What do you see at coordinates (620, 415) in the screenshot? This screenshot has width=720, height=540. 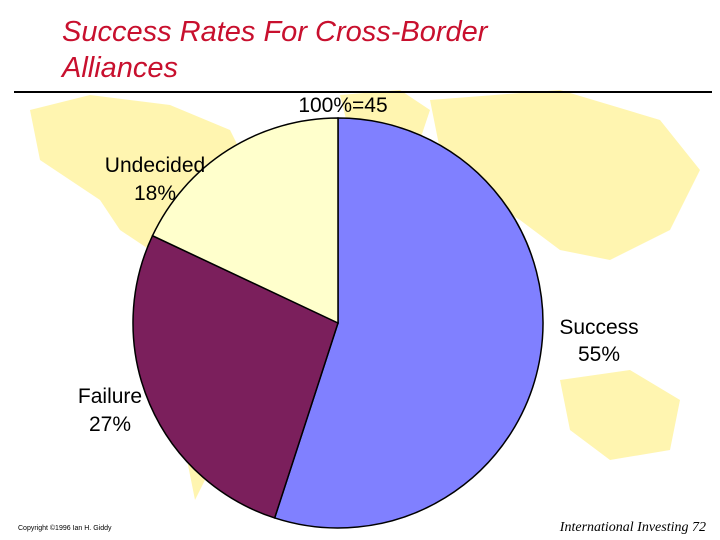 I see `australia-shape` at bounding box center [620, 415].